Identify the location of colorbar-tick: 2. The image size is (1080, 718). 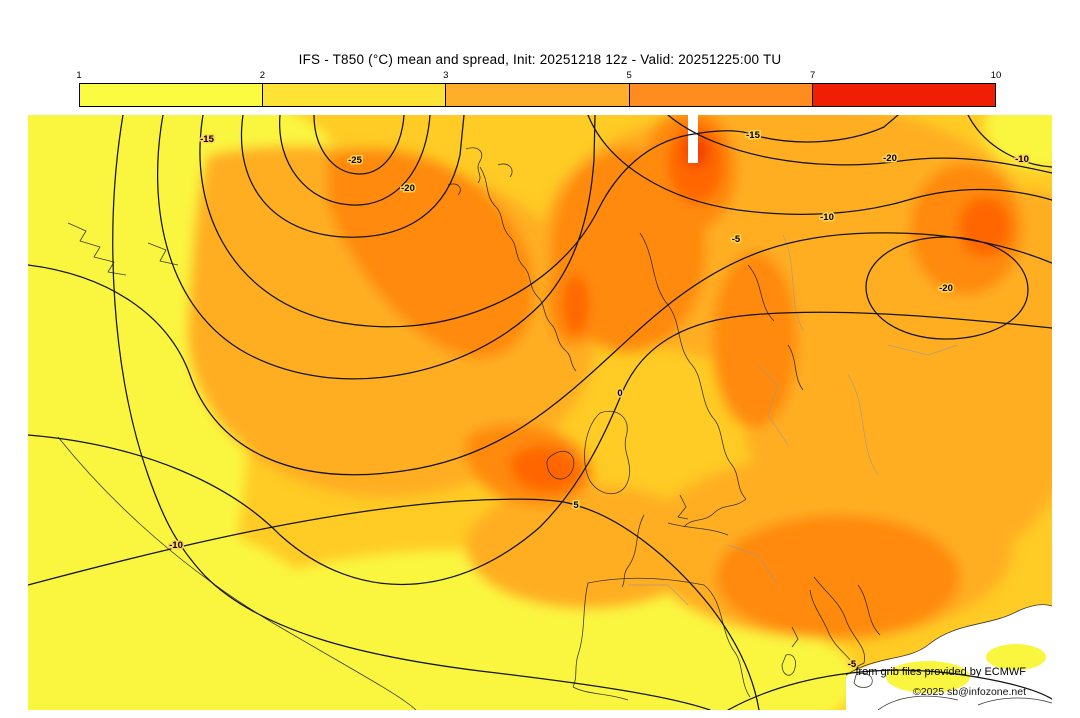
(262, 75).